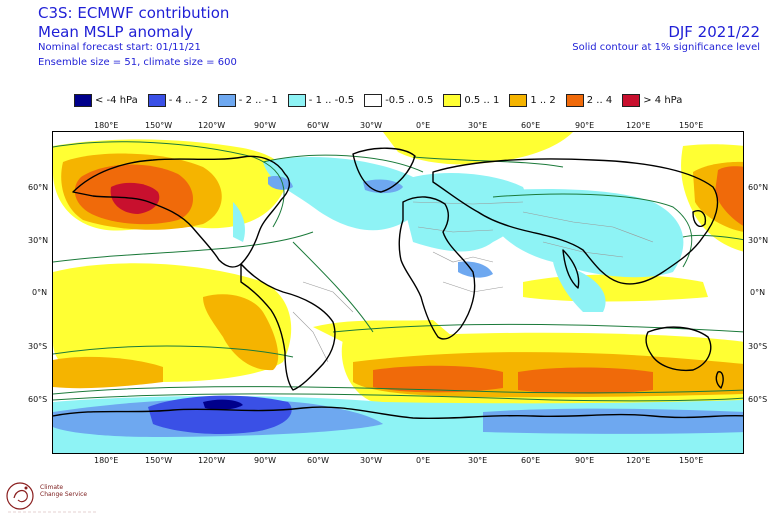  What do you see at coordinates (384, 170) in the screenshot?
I see `coastline-greenland` at bounding box center [384, 170].